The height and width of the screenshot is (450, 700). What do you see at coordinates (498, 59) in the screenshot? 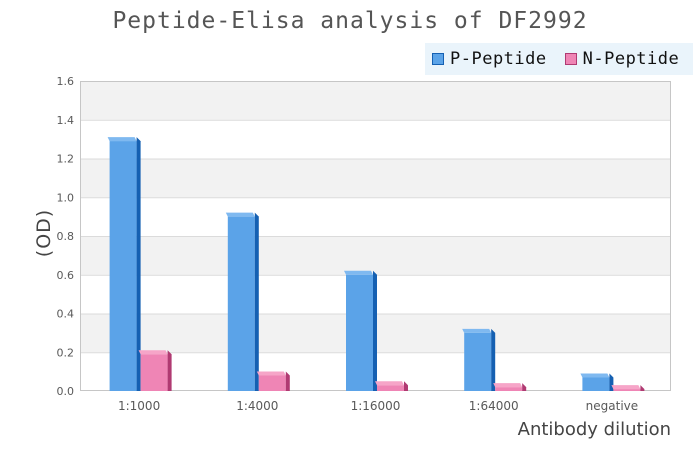
I see `legend-label-p-peptide: P-Peptide` at bounding box center [498, 59].